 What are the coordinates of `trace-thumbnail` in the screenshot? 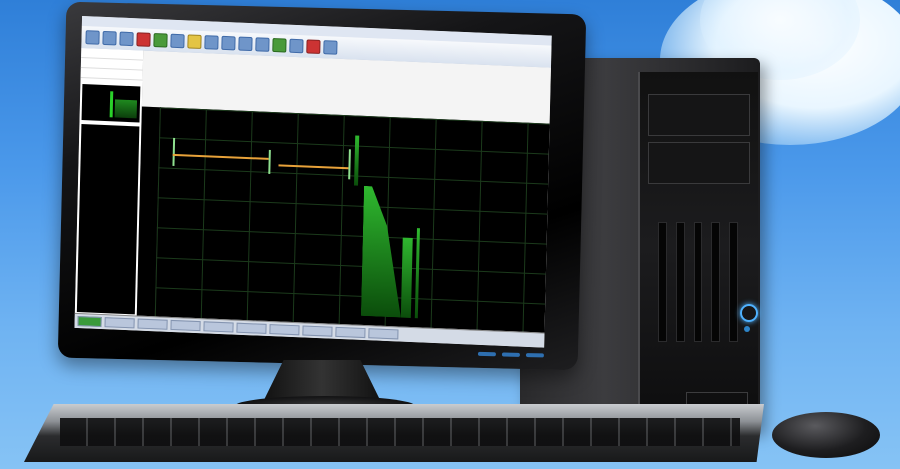 It's located at (111, 103).